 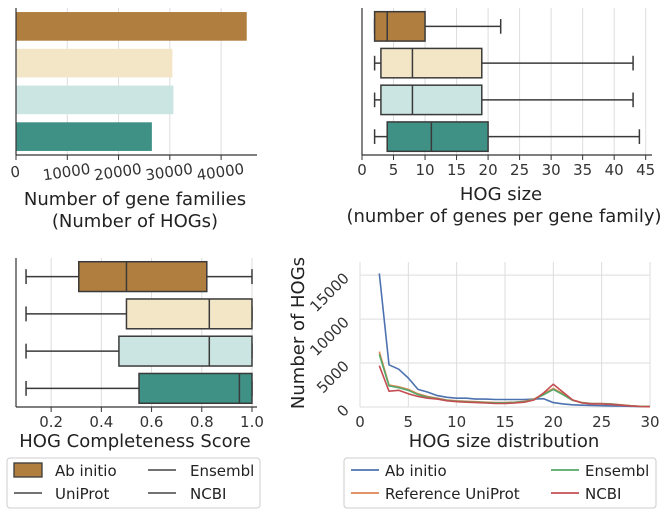 What do you see at coordinates (437, 137) in the screenshot?
I see `p2-box-ncbi-iqr` at bounding box center [437, 137].